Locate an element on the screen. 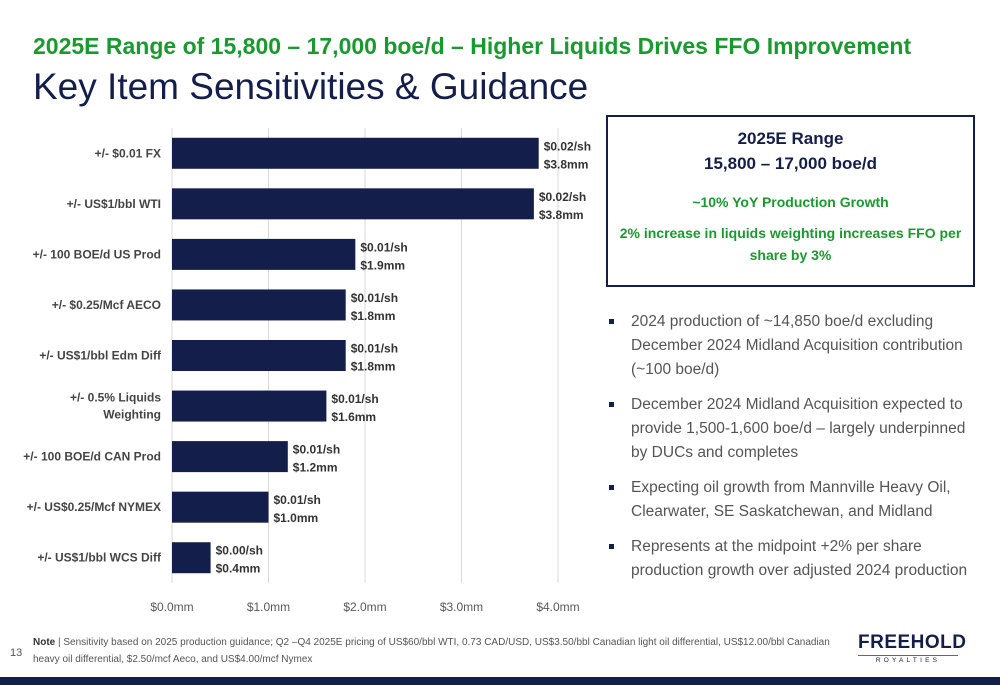 Image resolution: width=1000 pixels, height=685 pixels. category-label: +/- $0.25/Mcf AECO is located at coordinates (106, 305).